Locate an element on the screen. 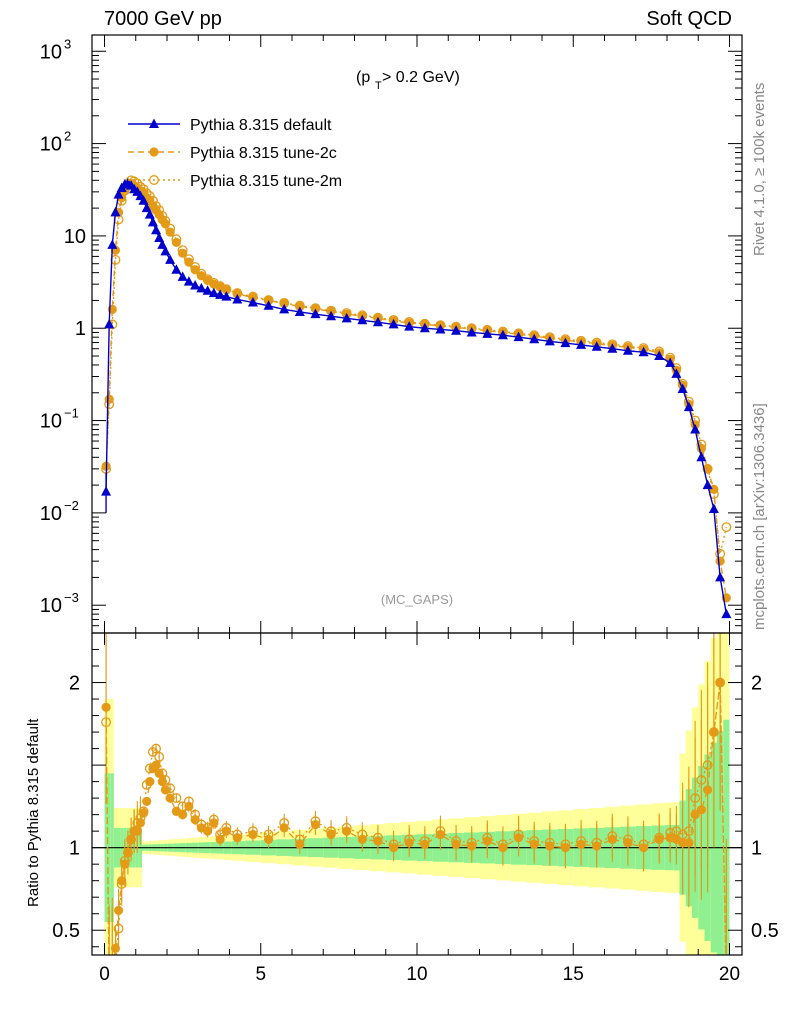  y-tick-label-exp: 3 is located at coordinates (67, 43).